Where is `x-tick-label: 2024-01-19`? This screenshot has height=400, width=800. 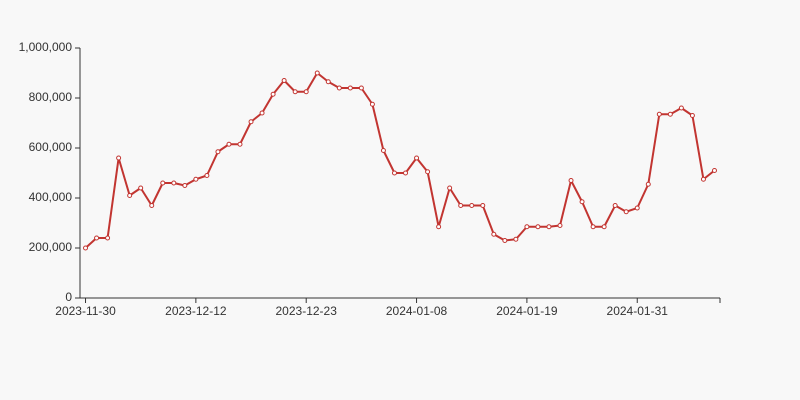 x-tick-label: 2024-01-19 is located at coordinates (527, 311).